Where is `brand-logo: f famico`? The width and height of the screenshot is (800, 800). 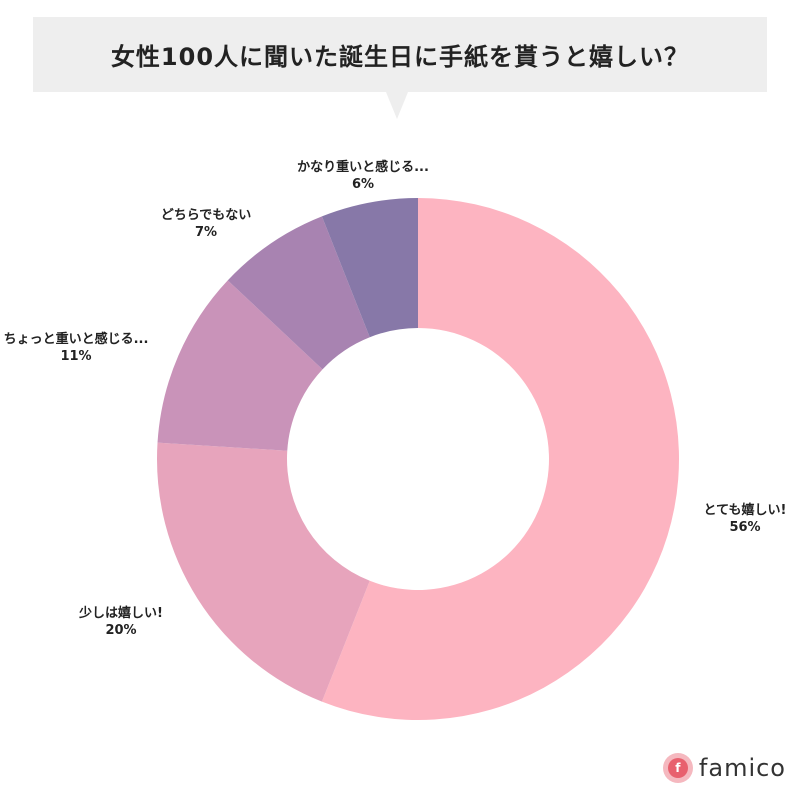
brand-logo: f famico is located at coordinates (724, 768).